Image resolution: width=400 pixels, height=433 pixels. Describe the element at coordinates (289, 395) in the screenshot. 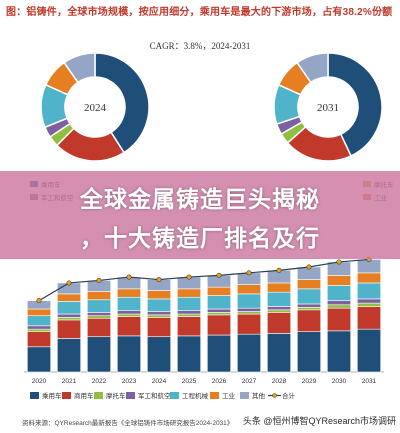

I see `legend-label-7: 合计` at that location.